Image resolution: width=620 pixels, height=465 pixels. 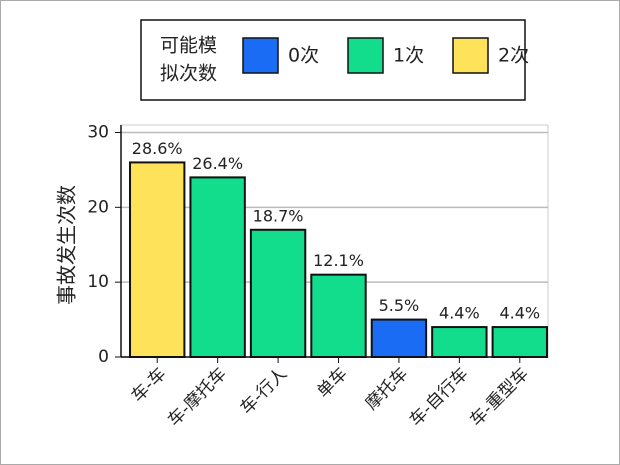 What do you see at coordinates (408, 56) in the screenshot?
I see `legend-label: 1次` at bounding box center [408, 56].